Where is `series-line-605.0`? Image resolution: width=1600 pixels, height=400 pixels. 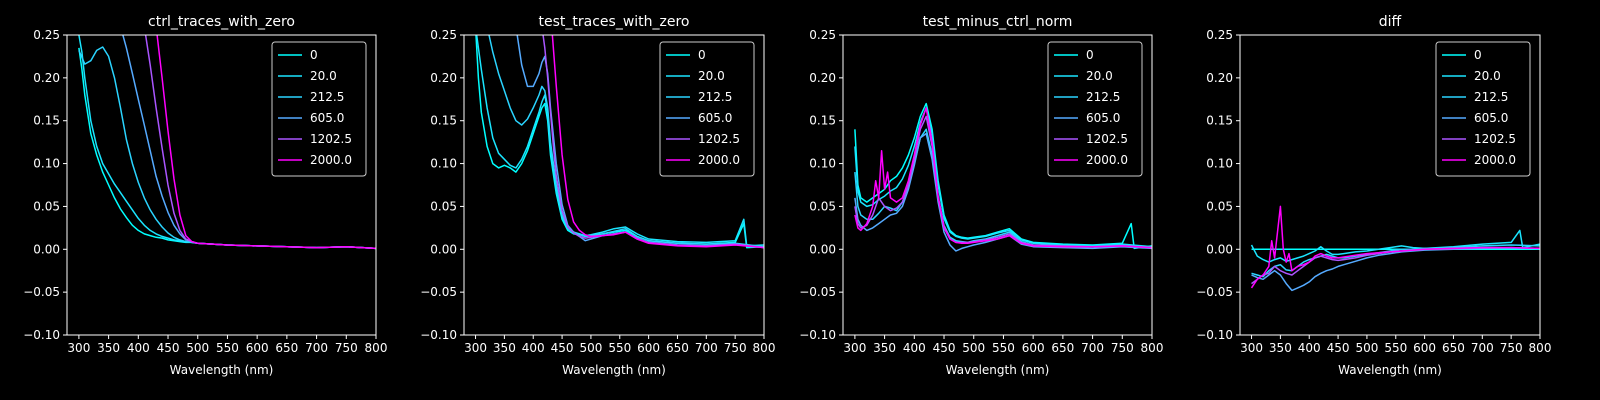
series-line-605.0 is located at coordinates (1003, 192).